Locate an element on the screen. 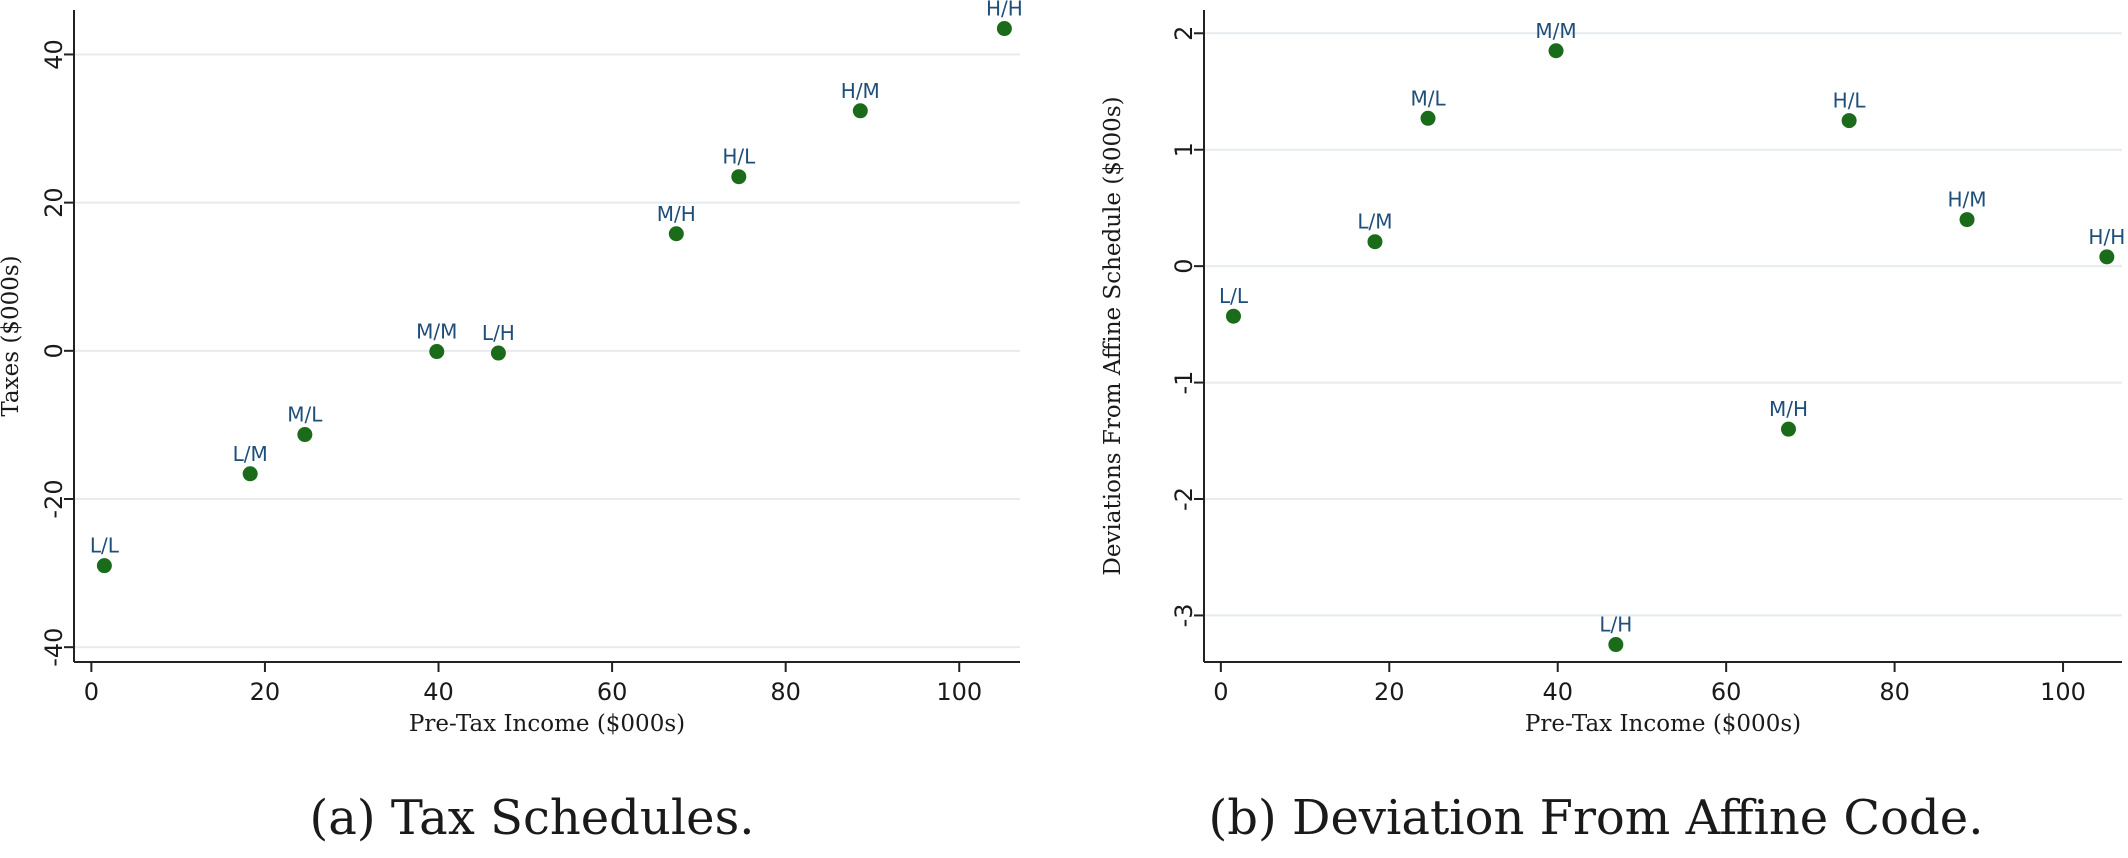 The image size is (2128, 858). chart-b-x-axis-title: Pre-Tax Income ($000s) is located at coordinates (1663, 724).